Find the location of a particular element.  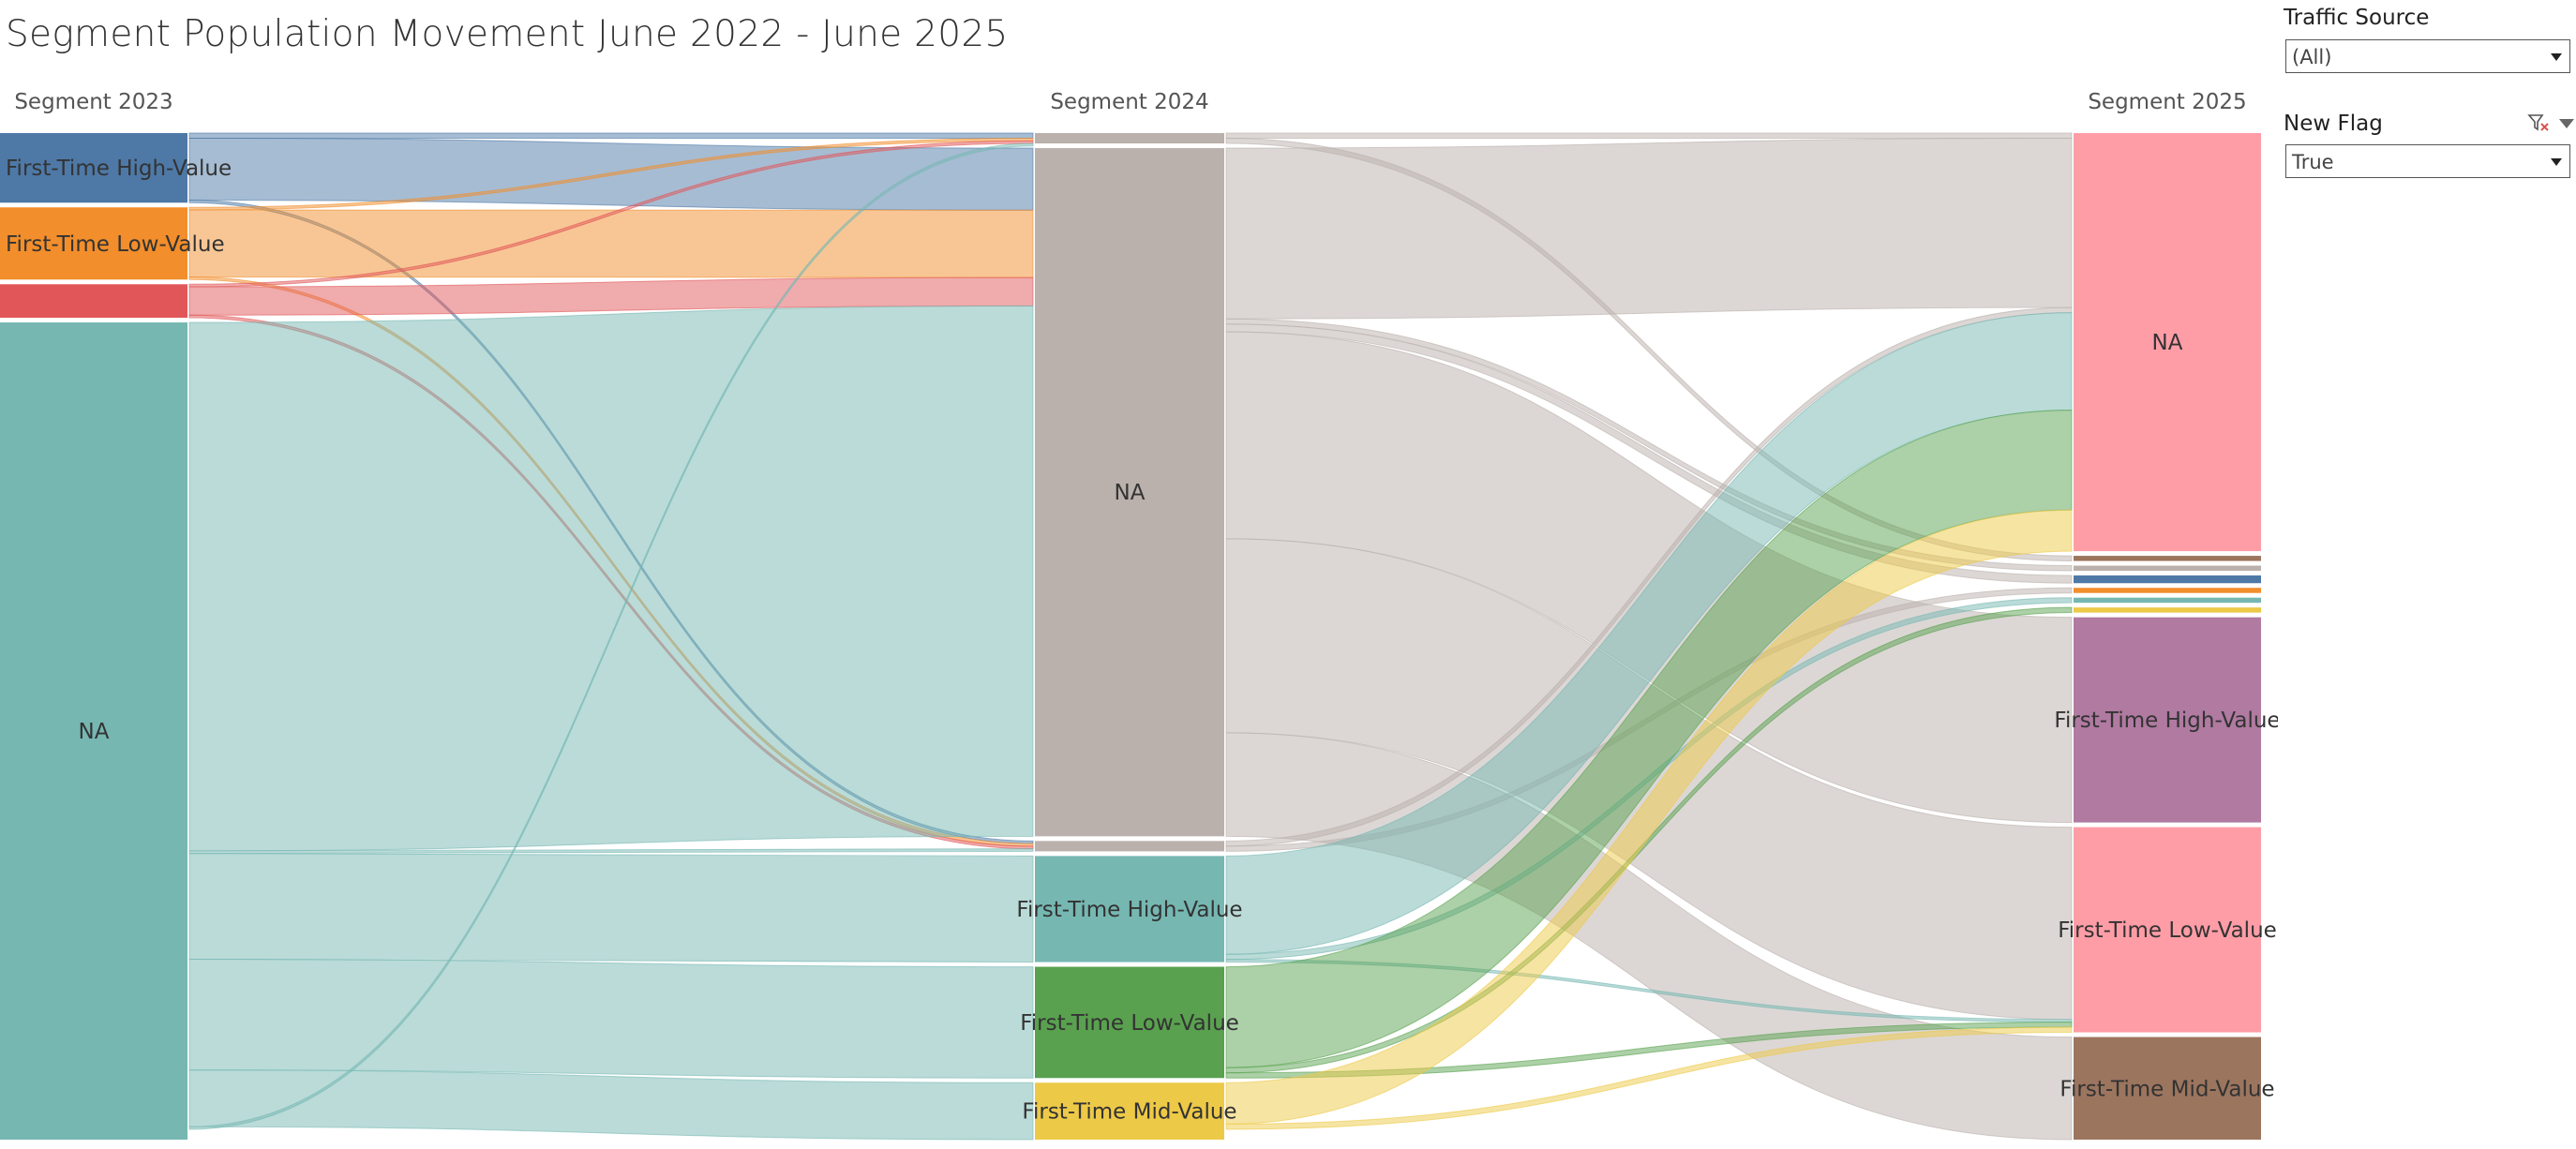

sankey-link-a_na-b_ftlv is located at coordinates (611, 1018).